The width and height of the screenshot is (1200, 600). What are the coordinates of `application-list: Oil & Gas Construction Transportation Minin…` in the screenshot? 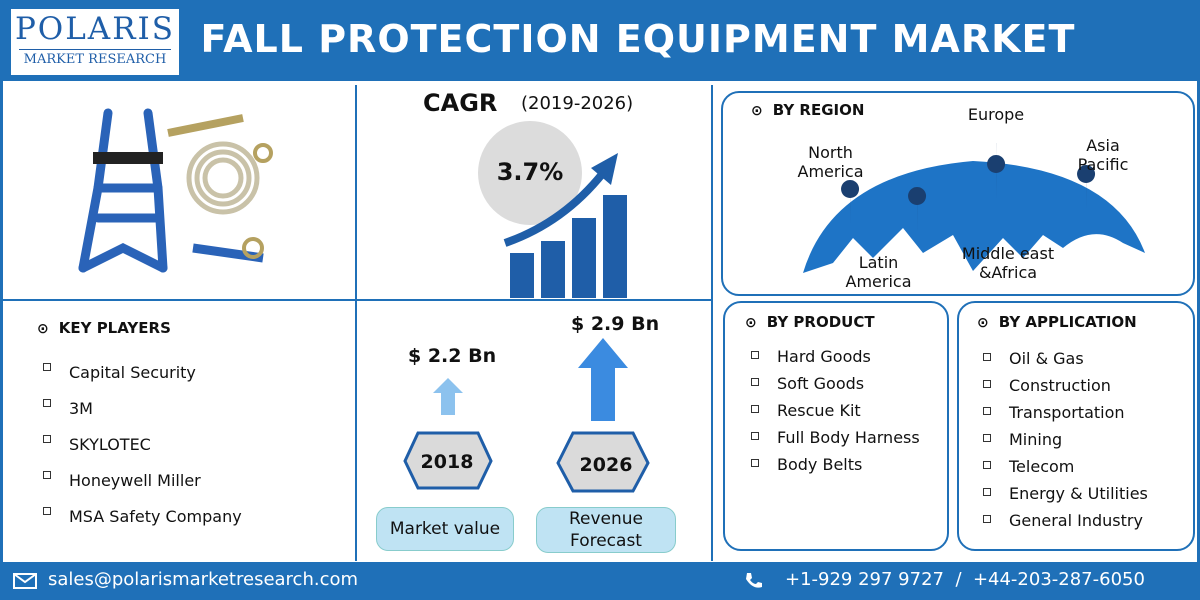 It's located at (1062, 439).